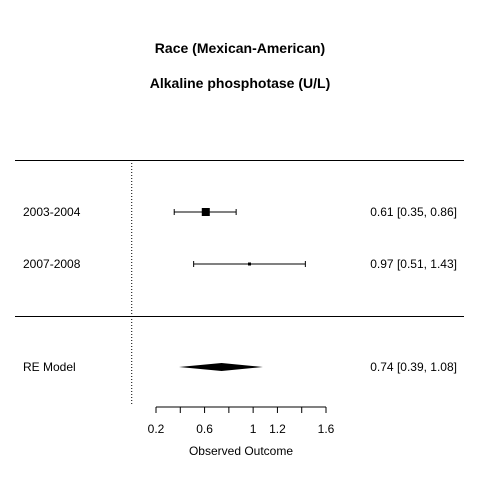 The height and width of the screenshot is (480, 480). Describe the element at coordinates (277, 429) in the screenshot. I see `x-tick-label: 1.2` at that location.